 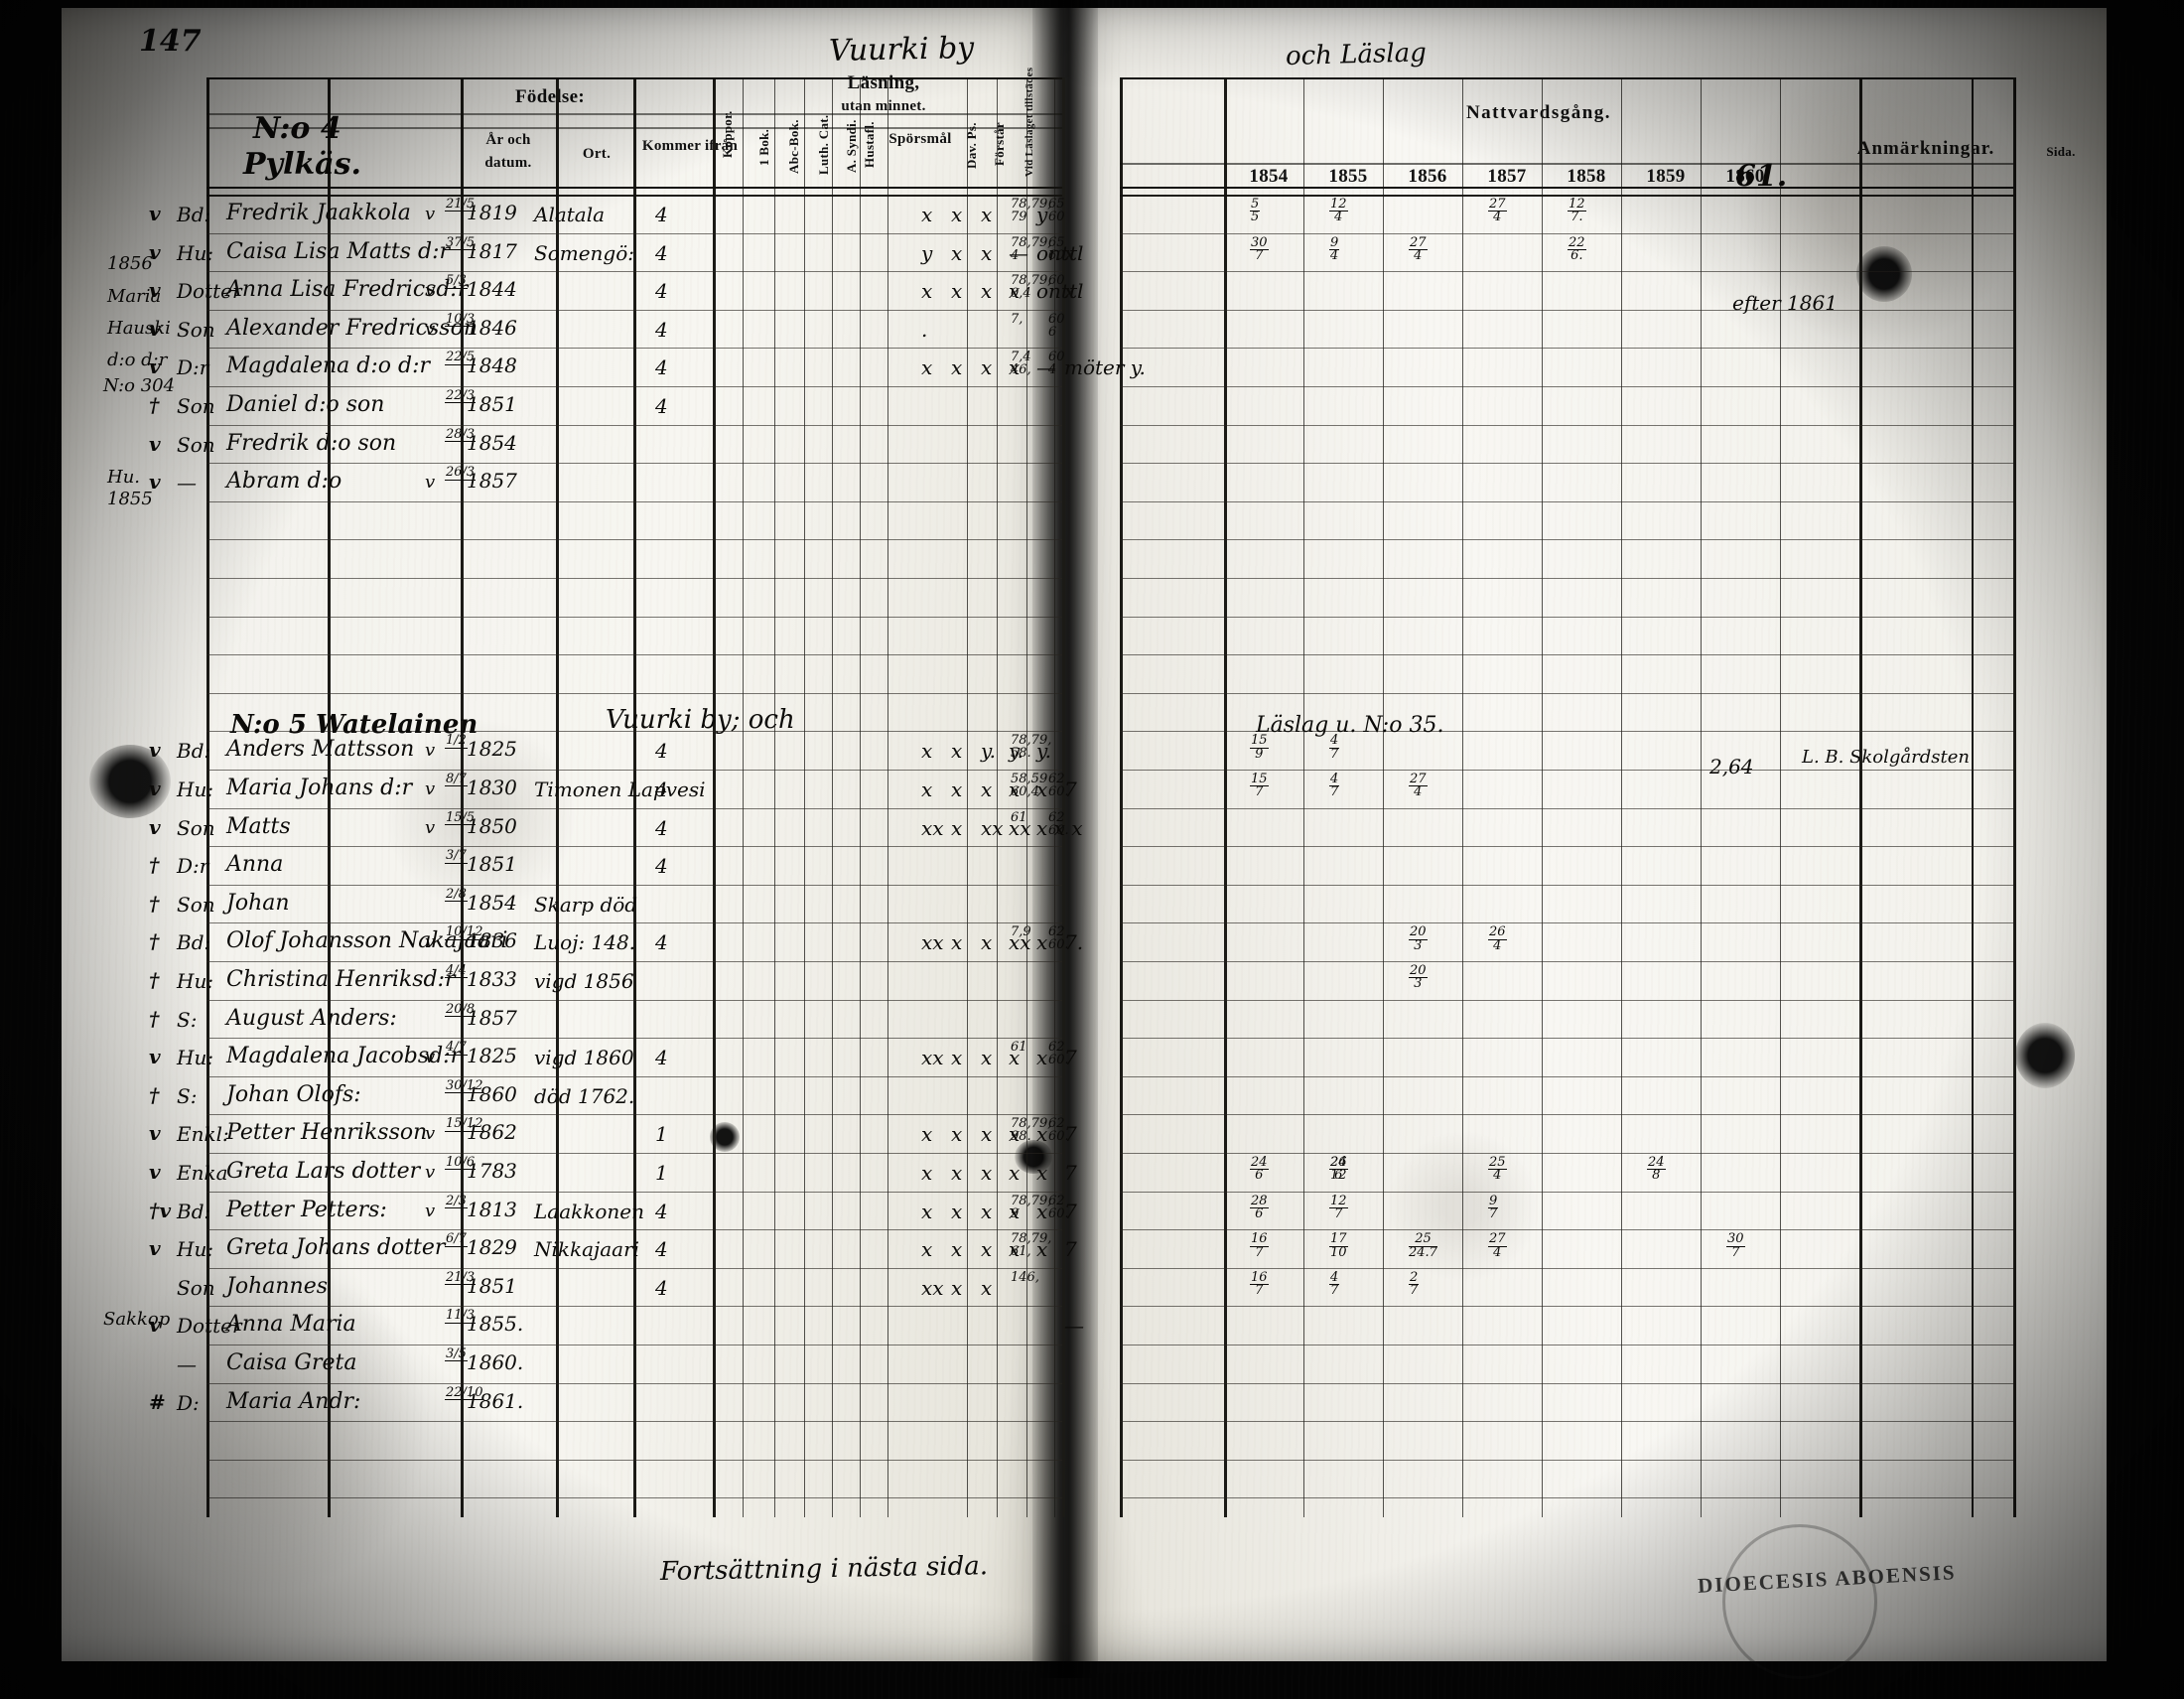 What do you see at coordinates (1785, 303) in the screenshot?
I see `remark-efter-1861: efter 1861` at bounding box center [1785, 303].